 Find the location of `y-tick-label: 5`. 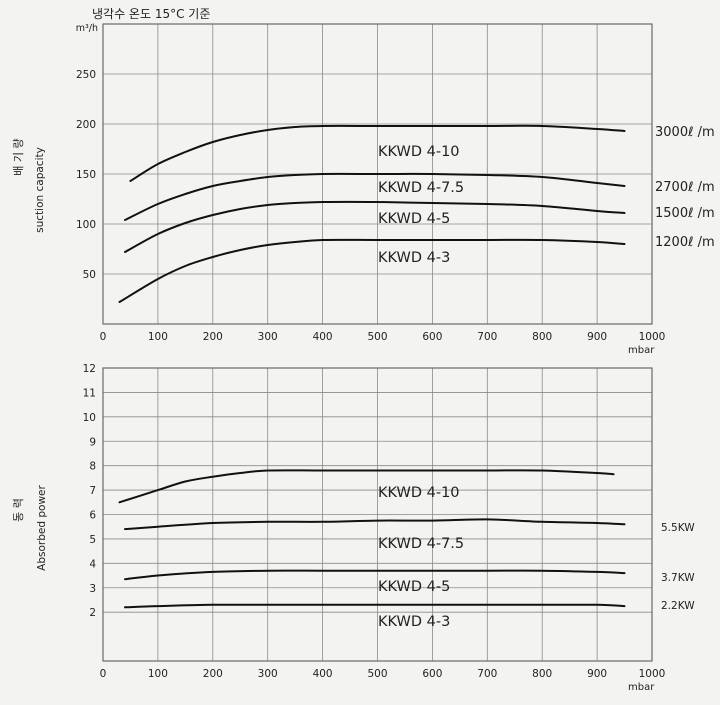

y-tick-label: 5 is located at coordinates (92, 540).